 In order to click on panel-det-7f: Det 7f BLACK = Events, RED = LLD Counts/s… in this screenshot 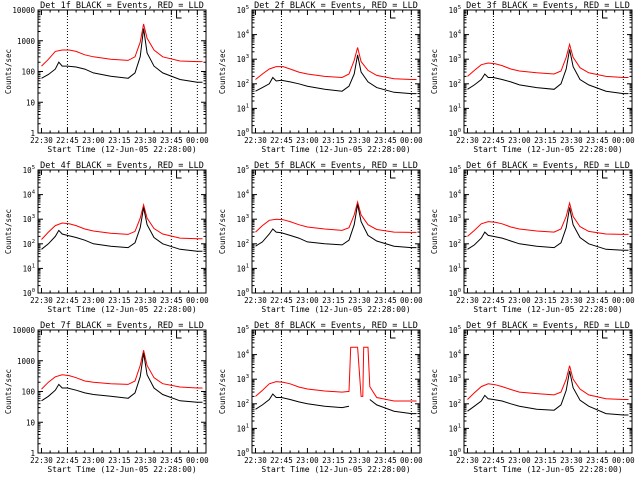, I will do `click(106, 397)`.